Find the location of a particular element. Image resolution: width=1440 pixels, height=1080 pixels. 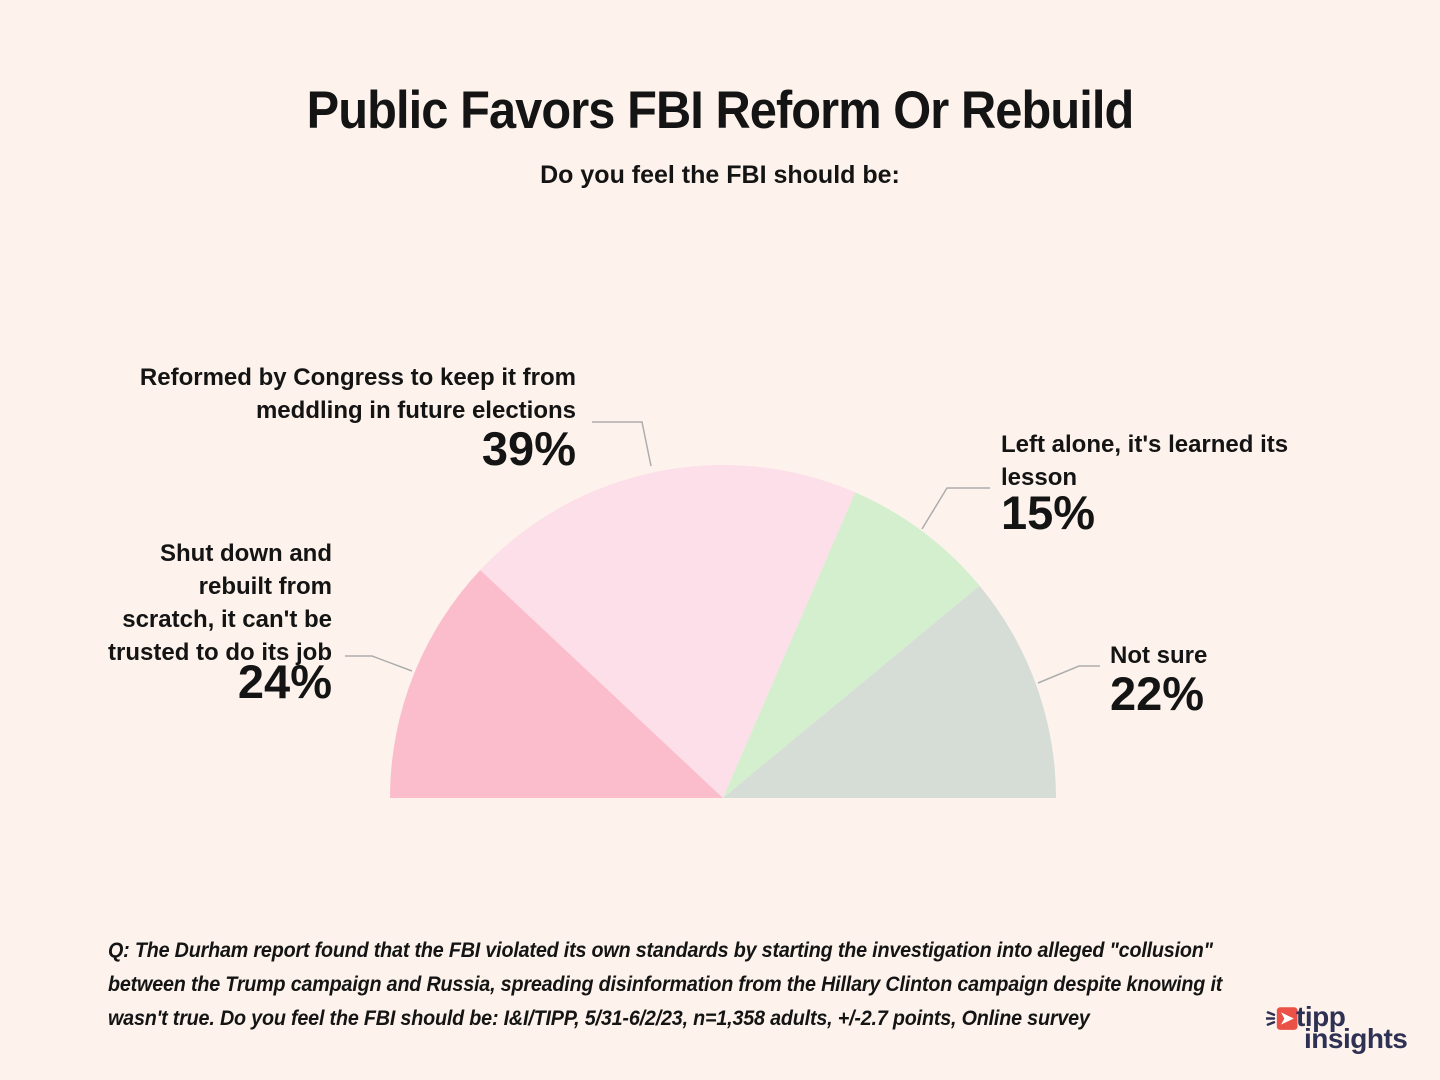

segment-value-shutdown: 24% is located at coordinates (284, 681).